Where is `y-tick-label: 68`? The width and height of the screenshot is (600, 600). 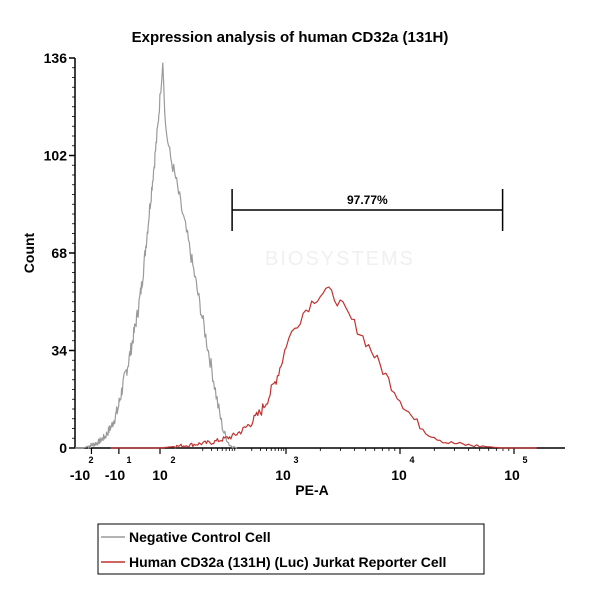 y-tick-label: 68 is located at coordinates (59, 253).